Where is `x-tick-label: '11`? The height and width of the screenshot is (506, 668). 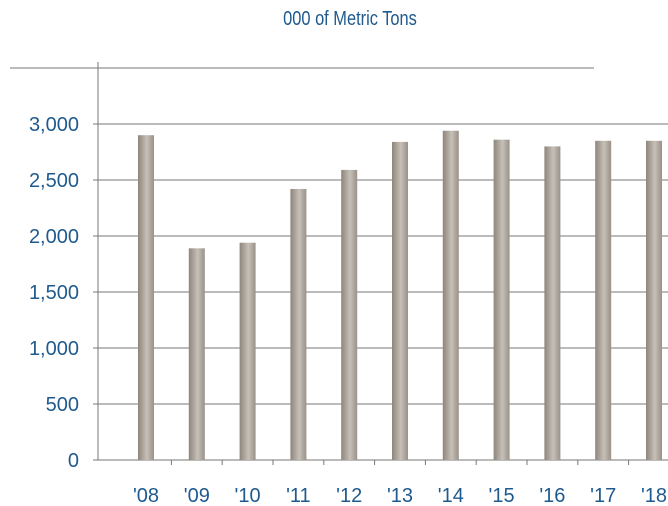 x-tick-label: '11 is located at coordinates (298, 495).